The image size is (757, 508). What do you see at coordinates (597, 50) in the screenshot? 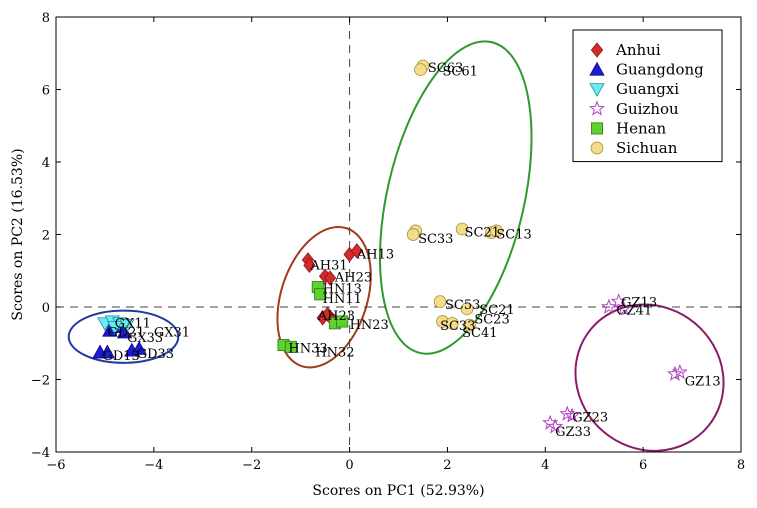
I see `anhui-legend-marker` at bounding box center [597, 50].